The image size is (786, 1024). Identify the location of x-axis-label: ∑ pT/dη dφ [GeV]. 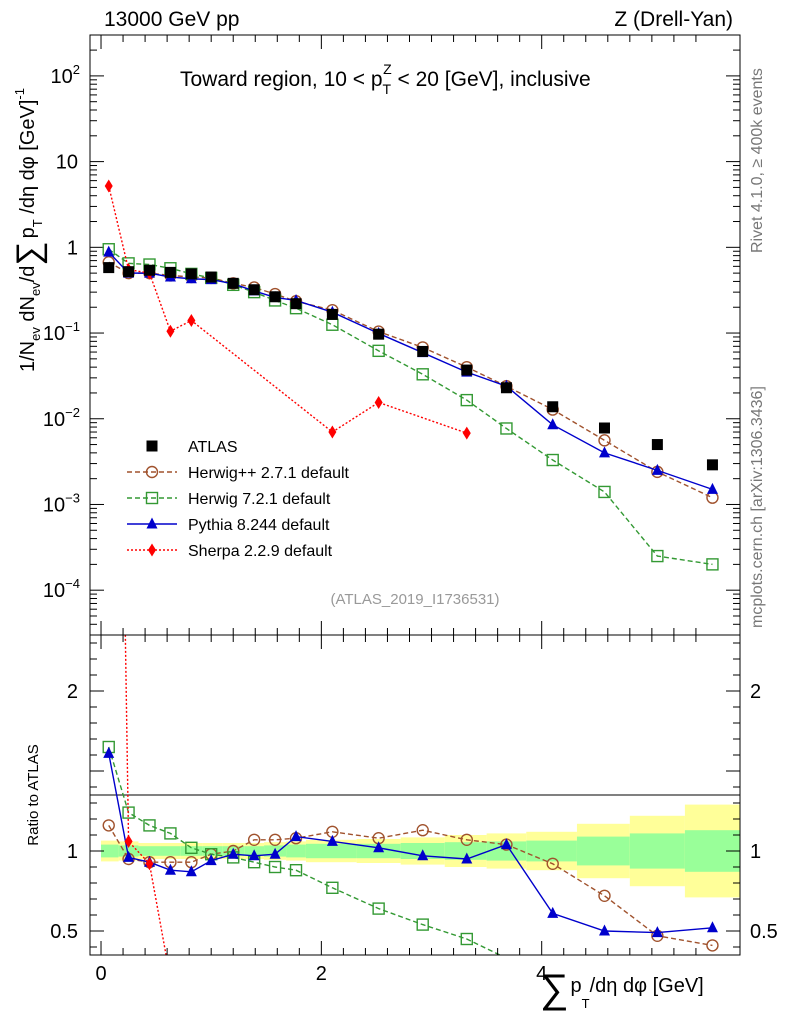
(622, 989).